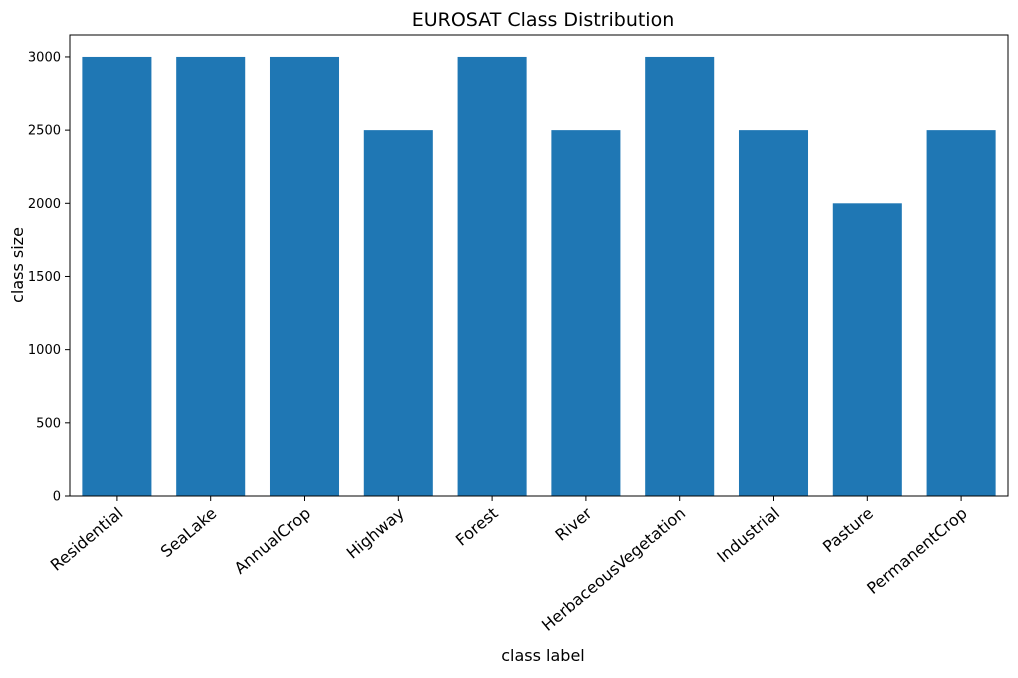 The height and width of the screenshot is (678, 1018). I want to click on y-axis-label: class size, so click(17, 265).